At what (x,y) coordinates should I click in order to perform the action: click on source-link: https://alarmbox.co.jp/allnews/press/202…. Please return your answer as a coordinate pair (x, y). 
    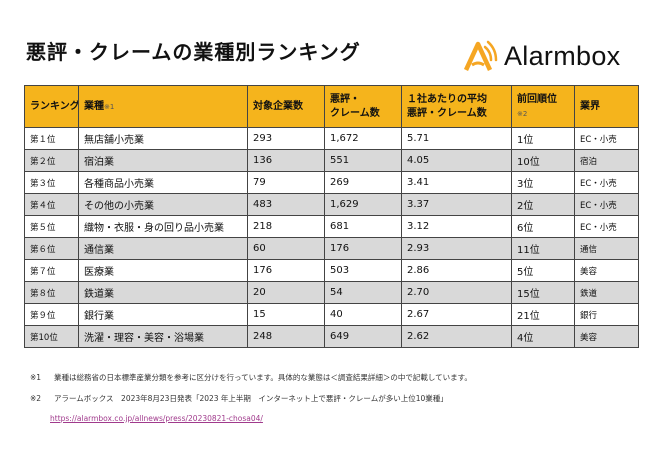
    Looking at the image, I should click on (156, 418).